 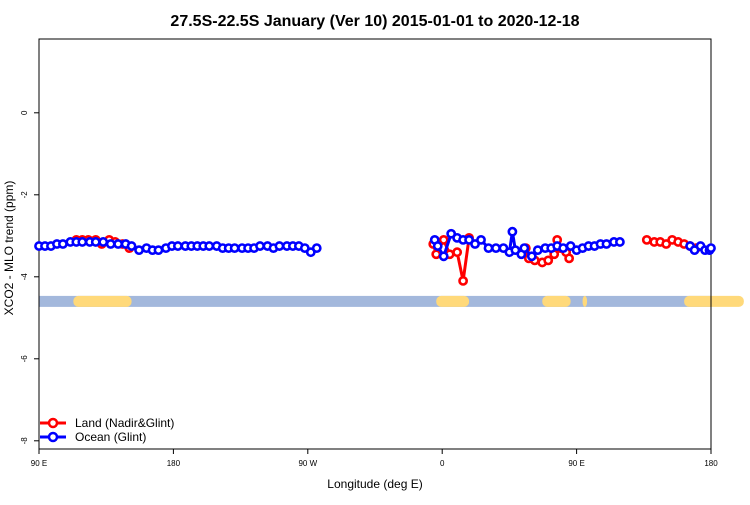 I want to click on series-layer, so click(x=375, y=256).